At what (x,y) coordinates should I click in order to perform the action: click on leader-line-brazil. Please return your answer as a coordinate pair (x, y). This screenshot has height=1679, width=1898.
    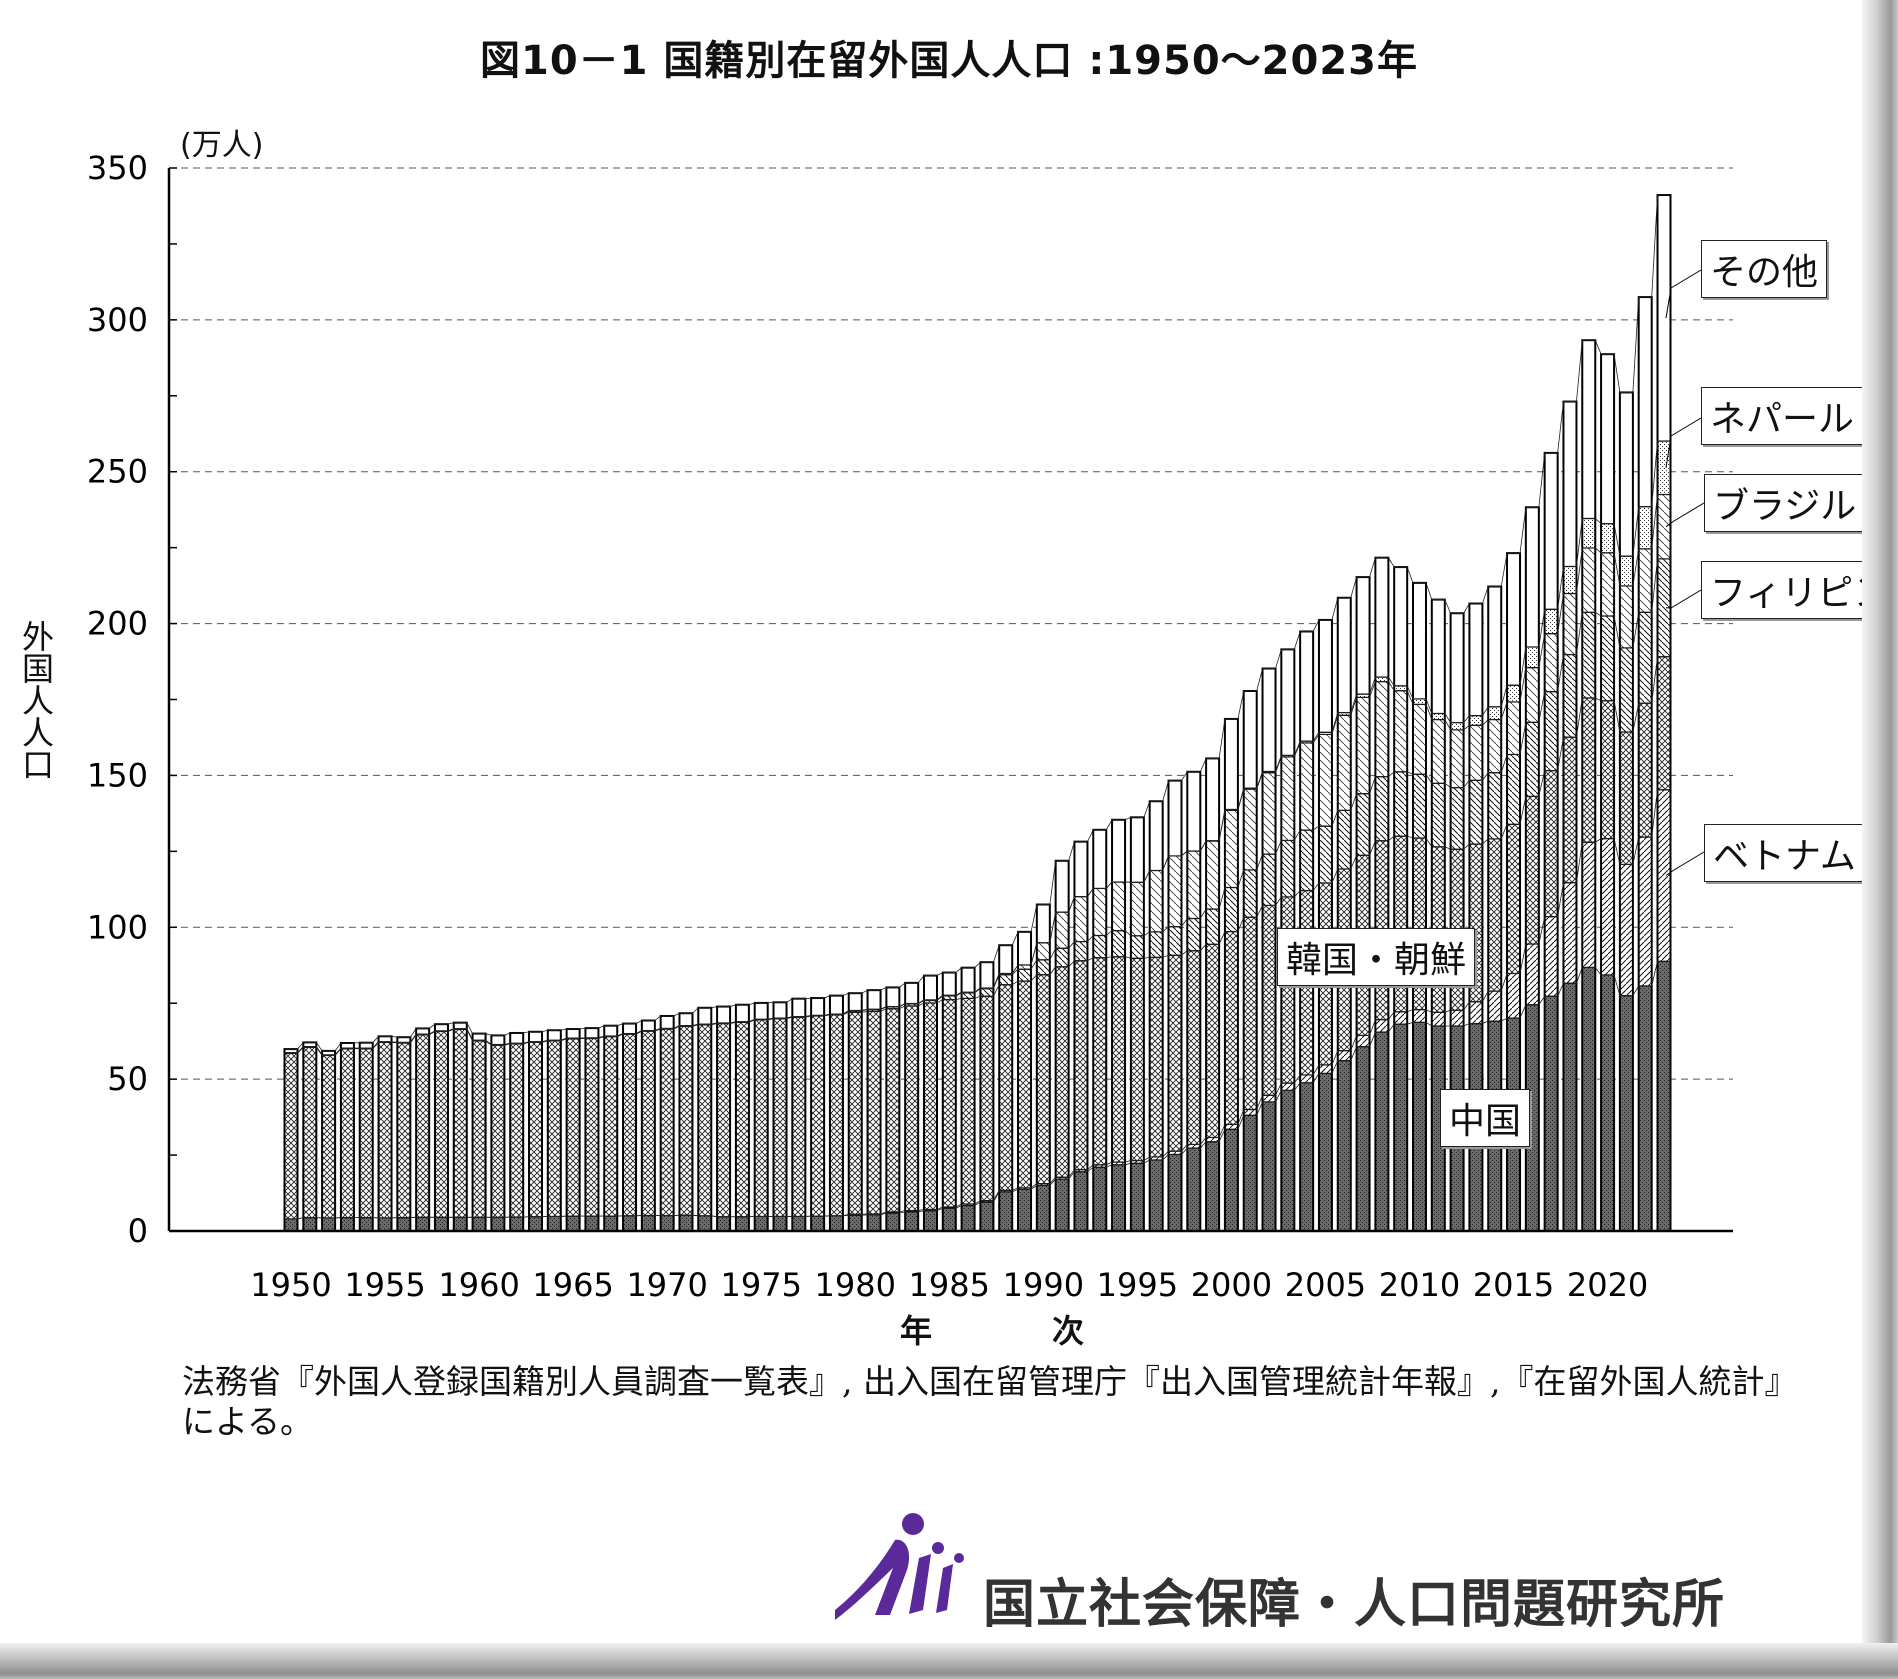
    Looking at the image, I should click on (1685, 515).